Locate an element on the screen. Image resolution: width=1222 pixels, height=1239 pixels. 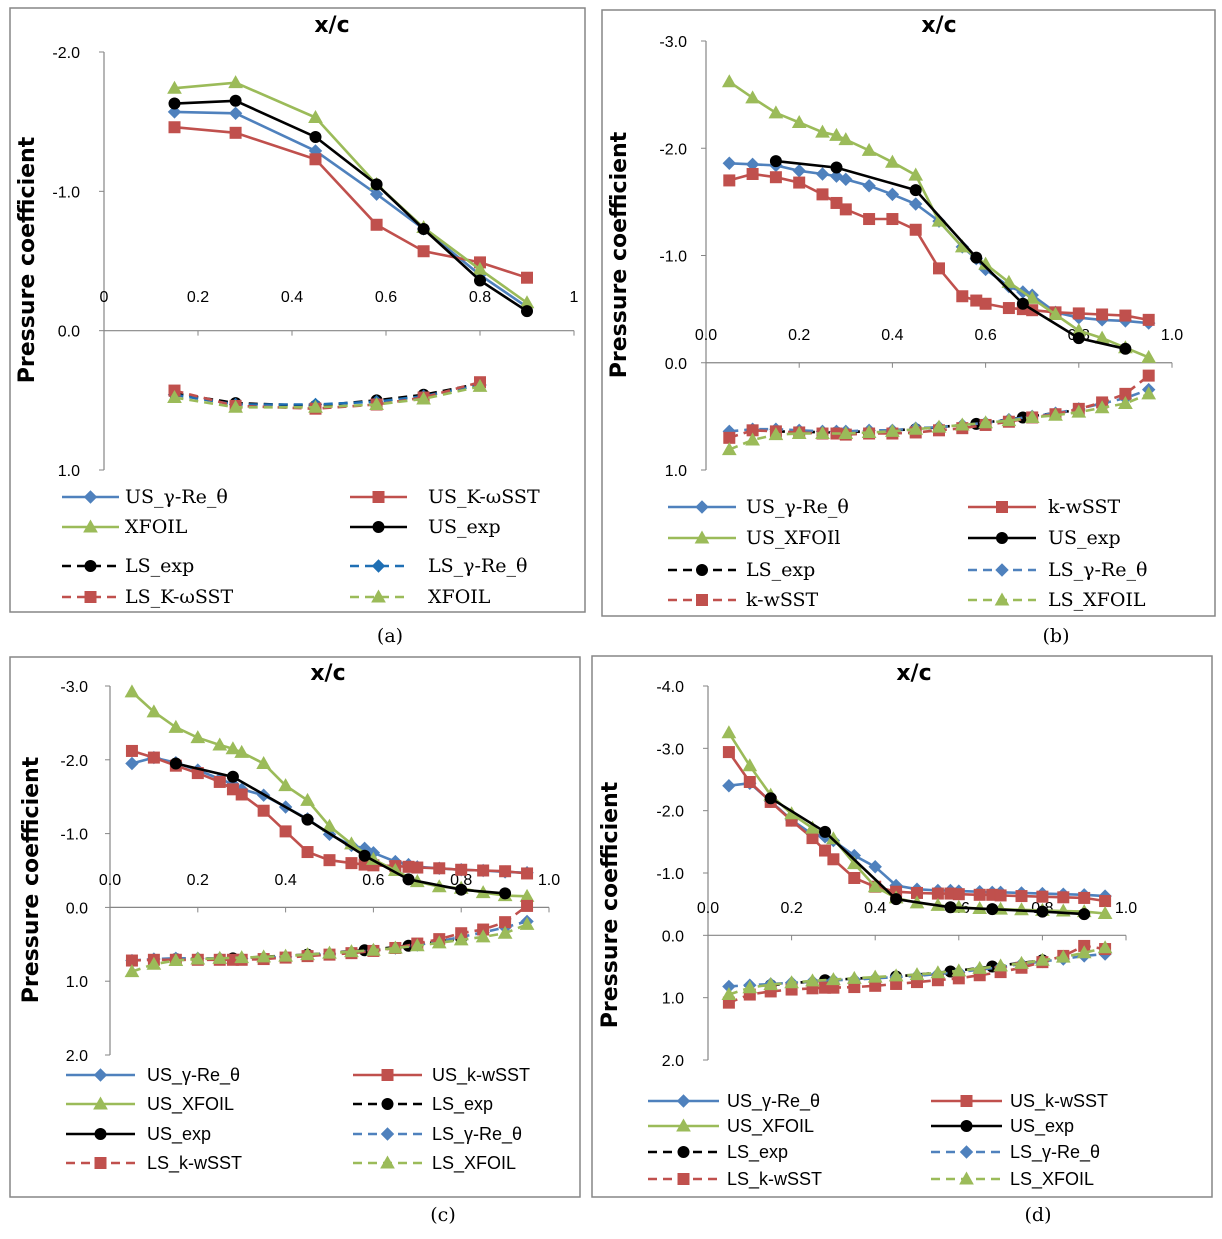
legend-label: LS_XFOIL is located at coordinates (1052, 1179).